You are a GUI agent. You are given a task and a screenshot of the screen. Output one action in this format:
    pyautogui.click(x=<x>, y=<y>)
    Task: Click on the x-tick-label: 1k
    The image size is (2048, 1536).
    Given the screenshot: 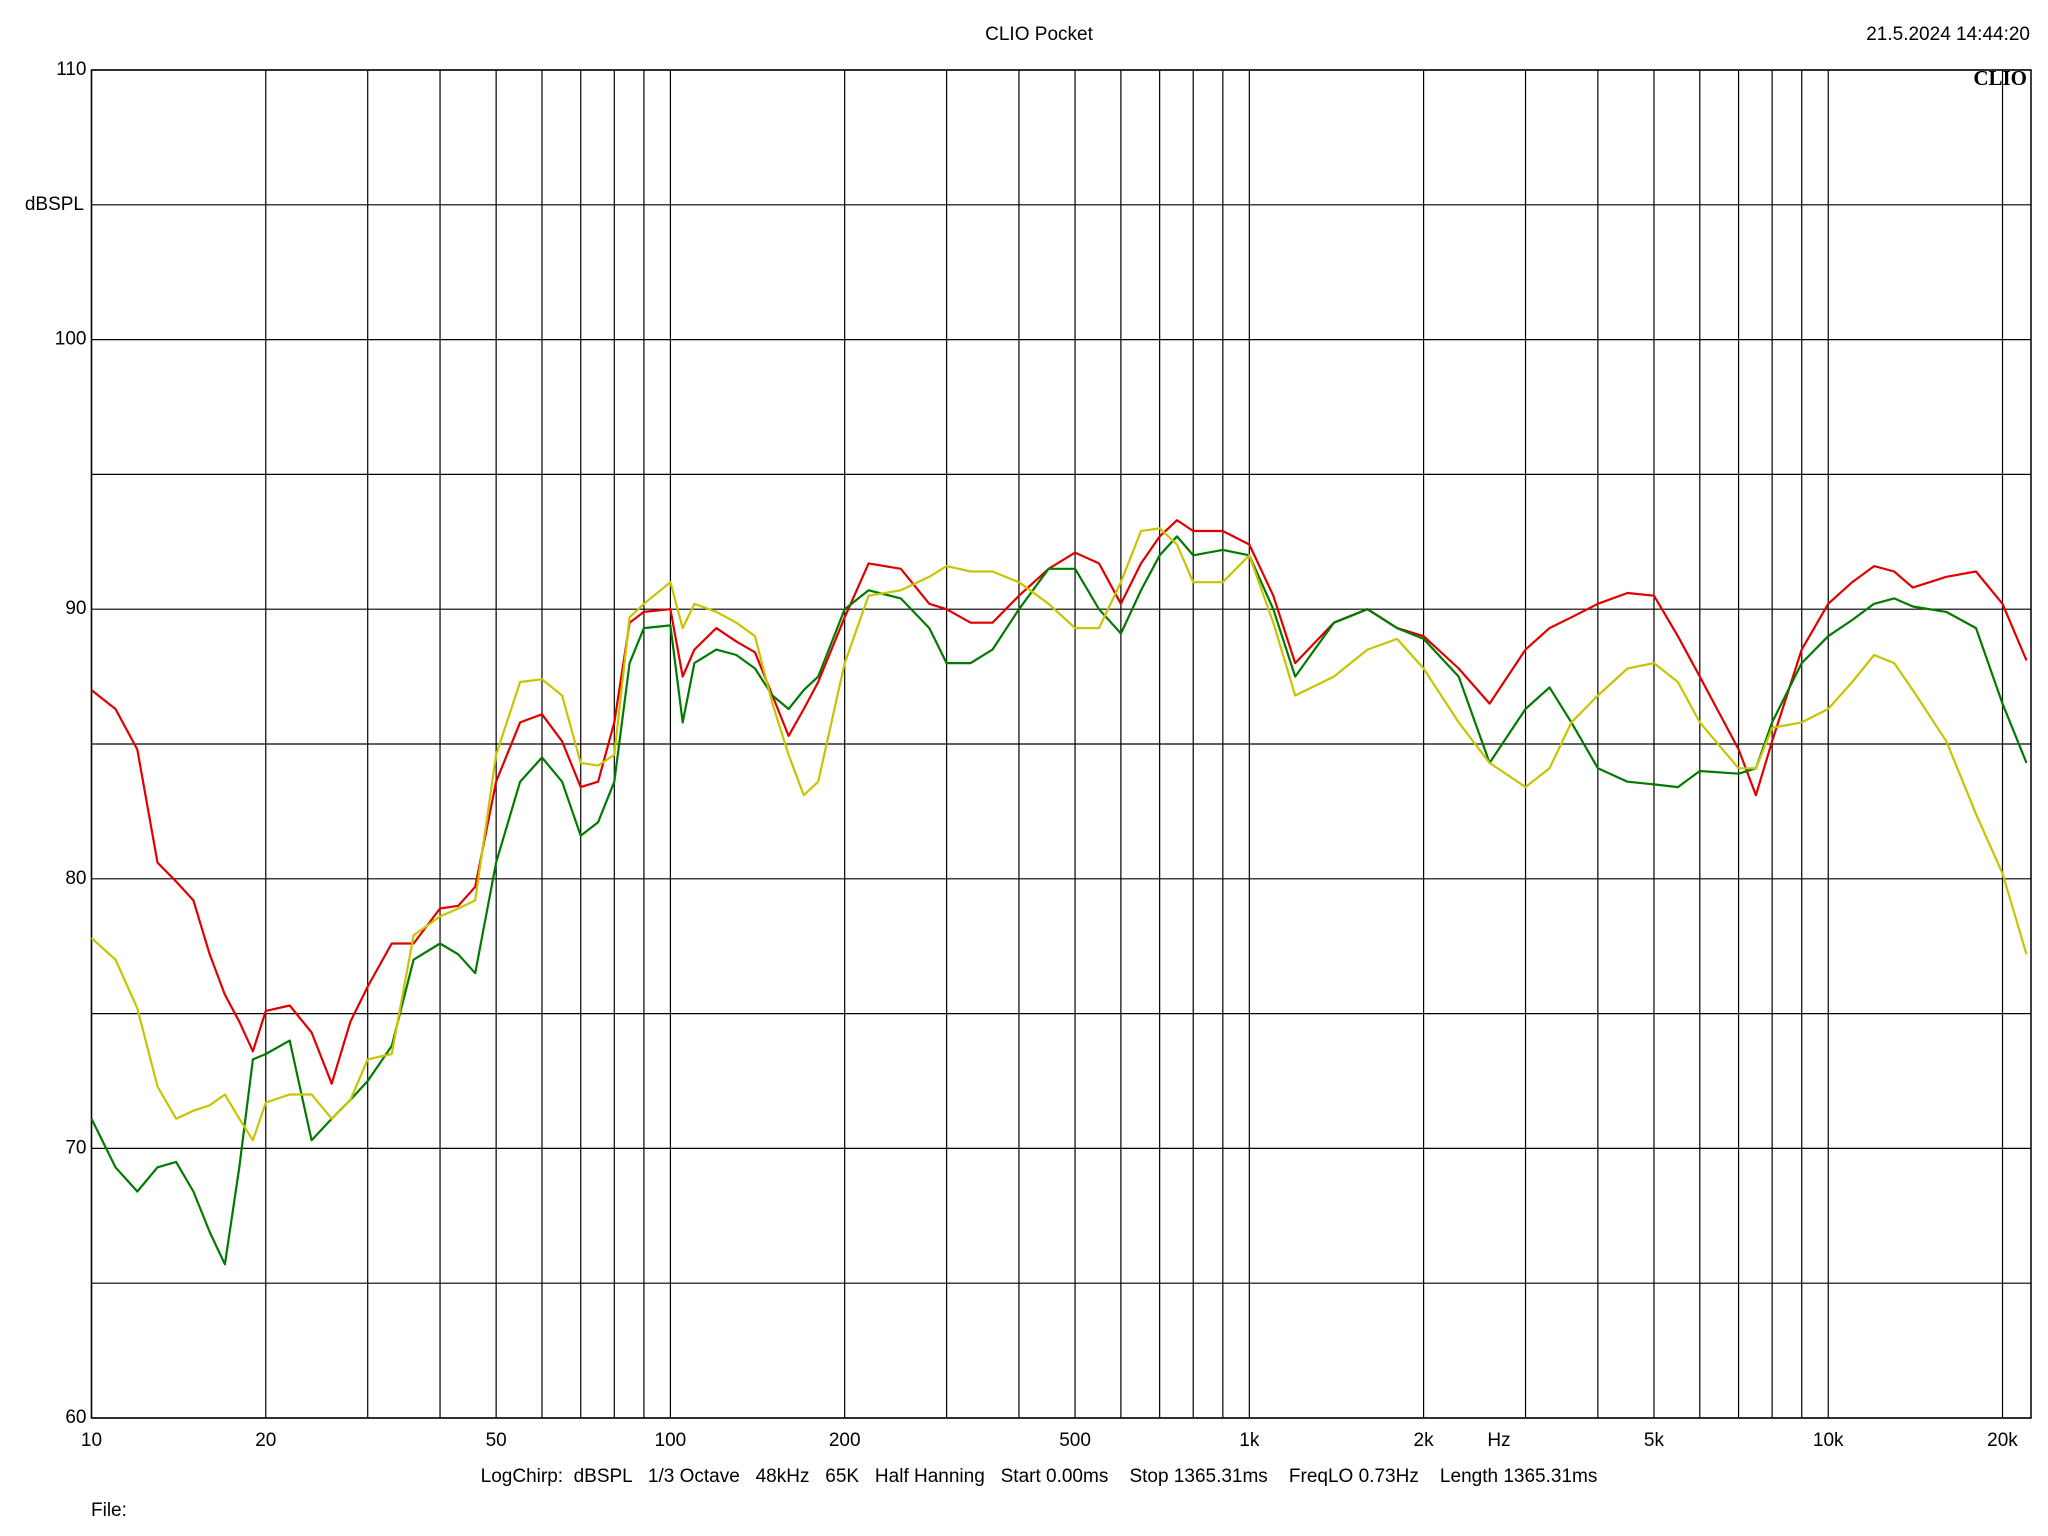 What is the action you would take?
    pyautogui.click(x=1249, y=1440)
    